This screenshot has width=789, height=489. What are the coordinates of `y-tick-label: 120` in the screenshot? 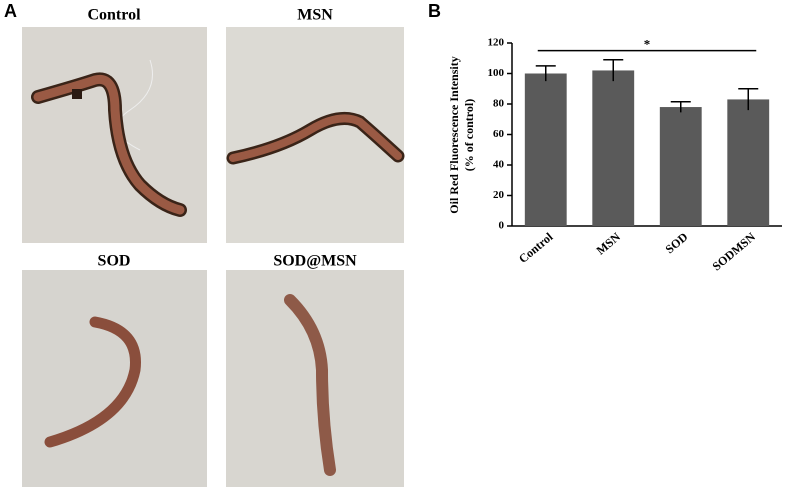 It's located at (496, 43).